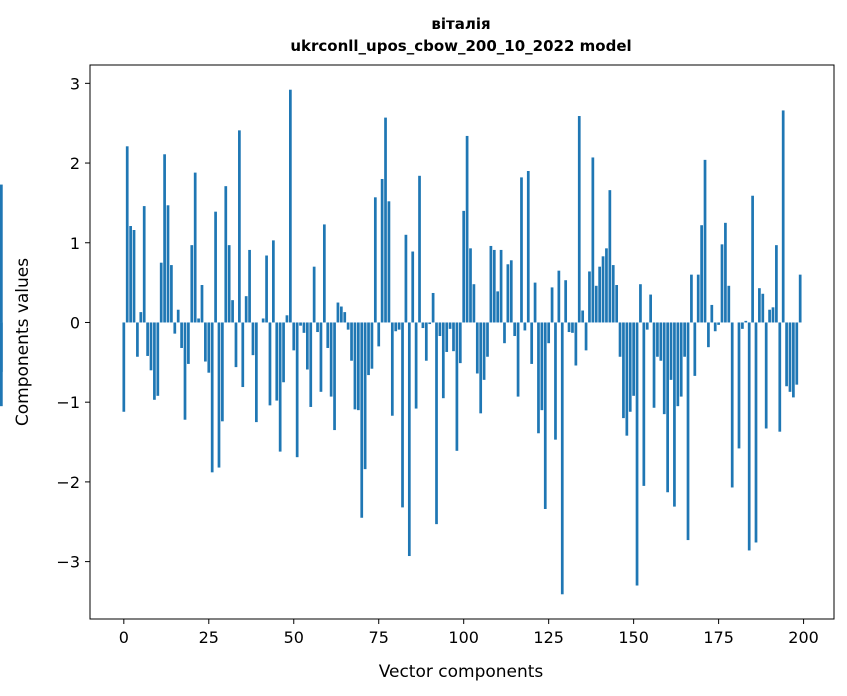 This screenshot has height=696, width=847. Describe the element at coordinates (463, 637) in the screenshot. I see `x-tick-label: 100` at that location.